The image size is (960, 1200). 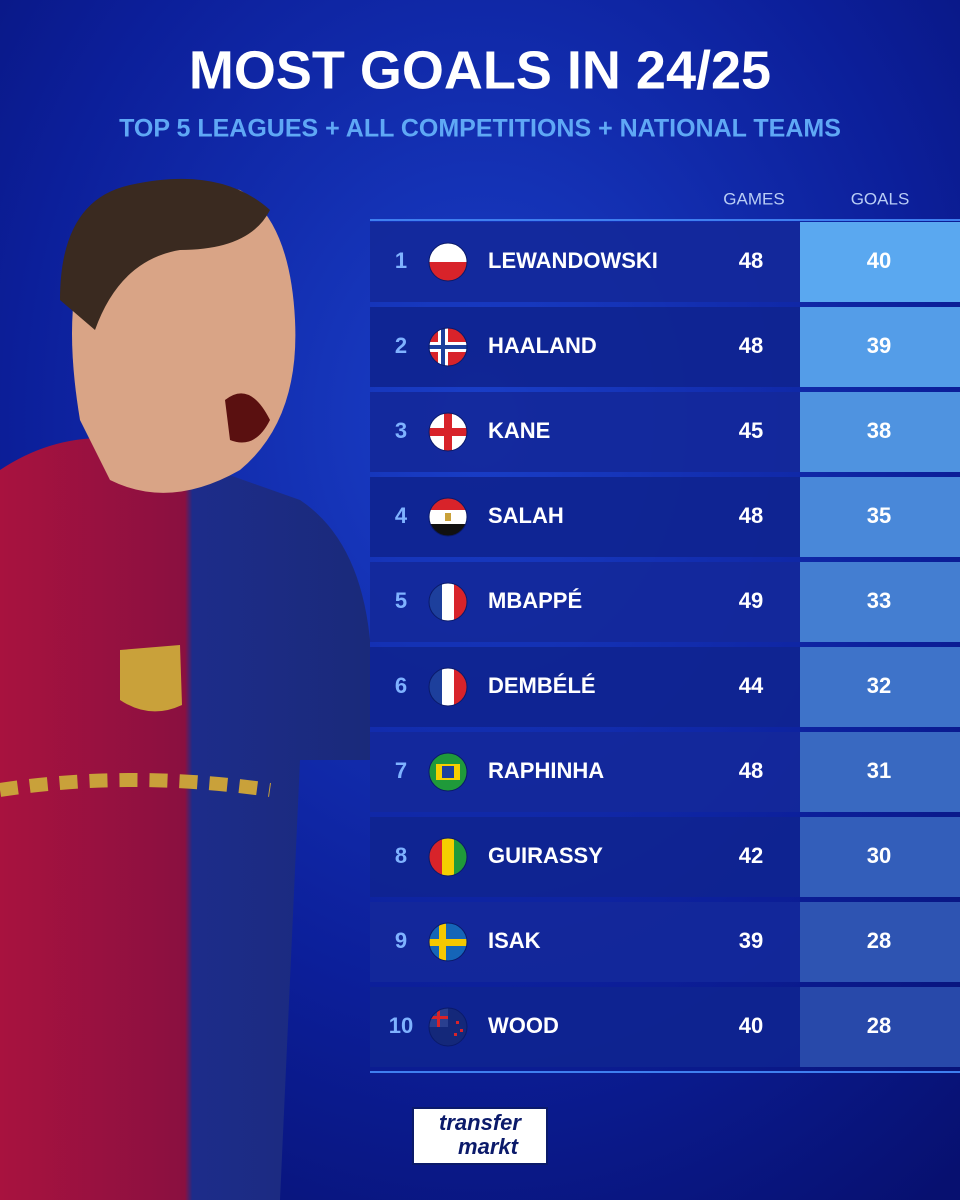 What do you see at coordinates (401, 345) in the screenshot?
I see `rank: 2` at bounding box center [401, 345].